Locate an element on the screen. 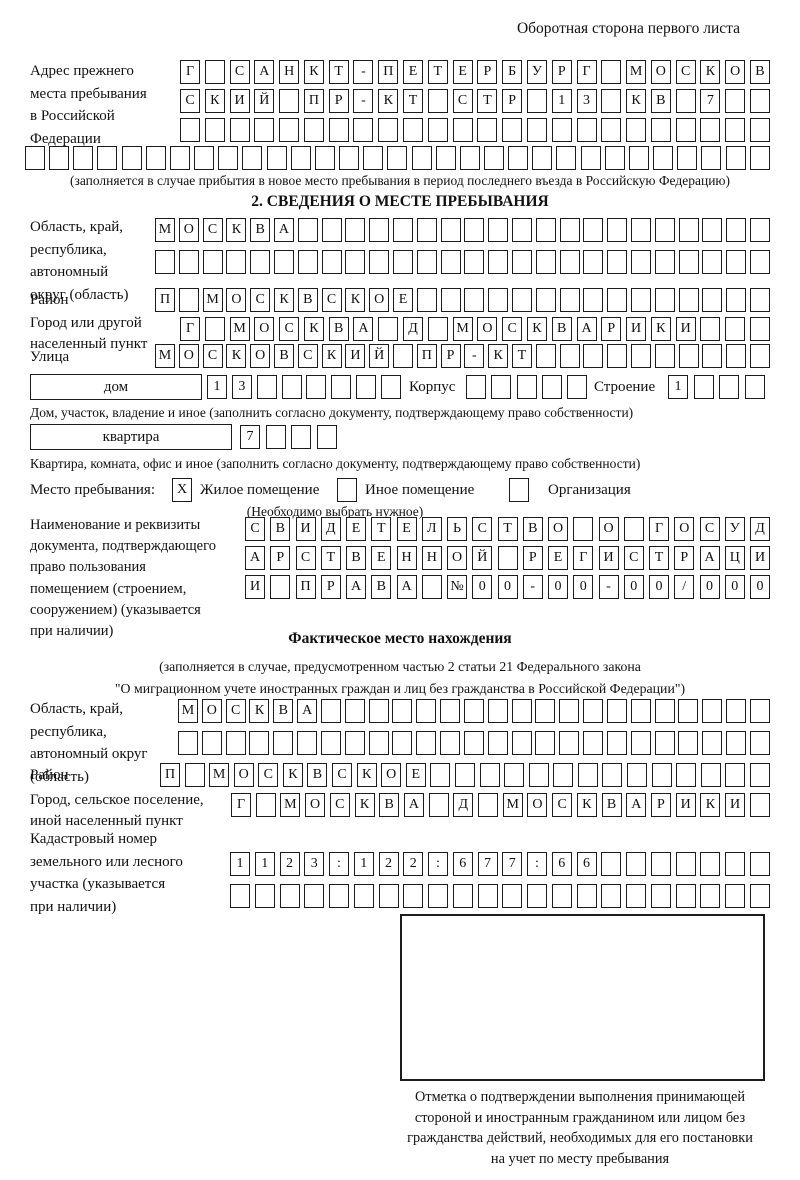 The width and height of the screenshot is (800, 1180). char-cell: В is located at coordinates (260, 230).